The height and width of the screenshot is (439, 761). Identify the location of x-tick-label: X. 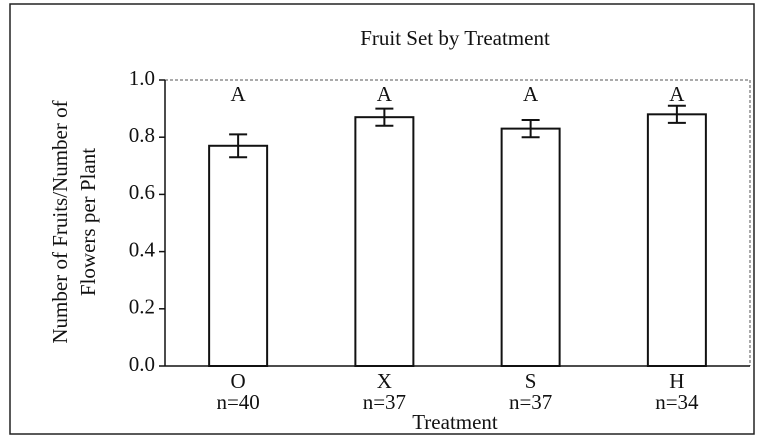
(384, 381).